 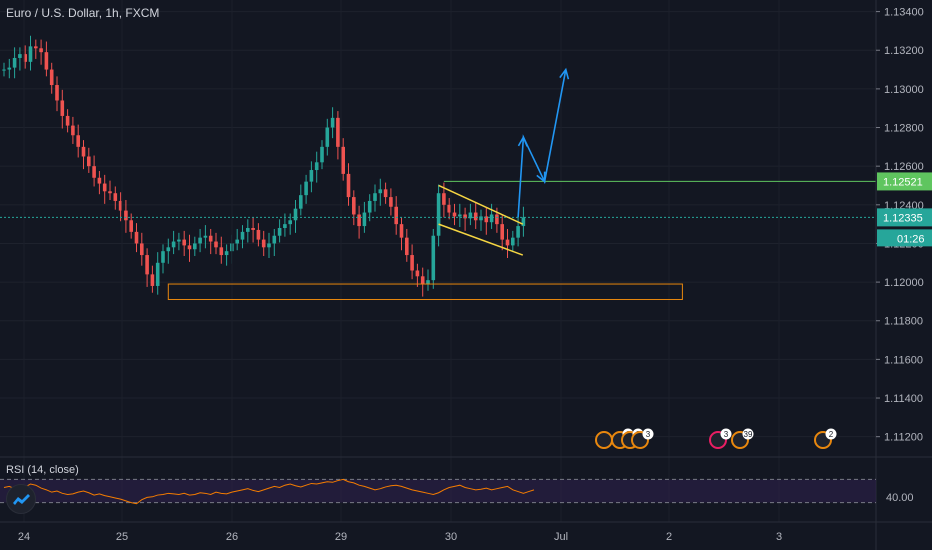 What do you see at coordinates (903, 360) in the screenshot?
I see `y-tick-label: 1.11600` at bounding box center [903, 360].